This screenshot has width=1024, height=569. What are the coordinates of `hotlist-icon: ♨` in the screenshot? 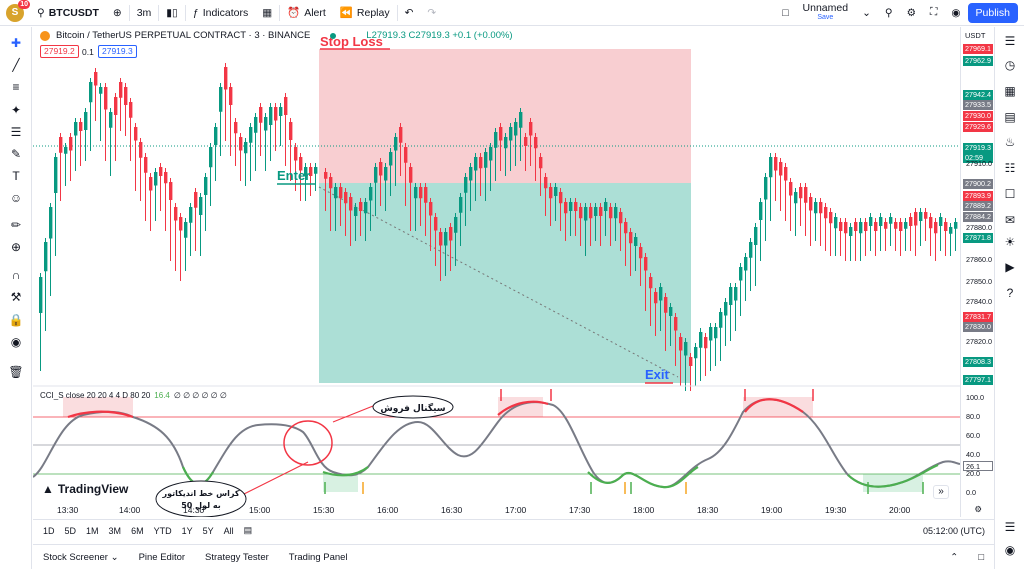 It's located at (1010, 142).